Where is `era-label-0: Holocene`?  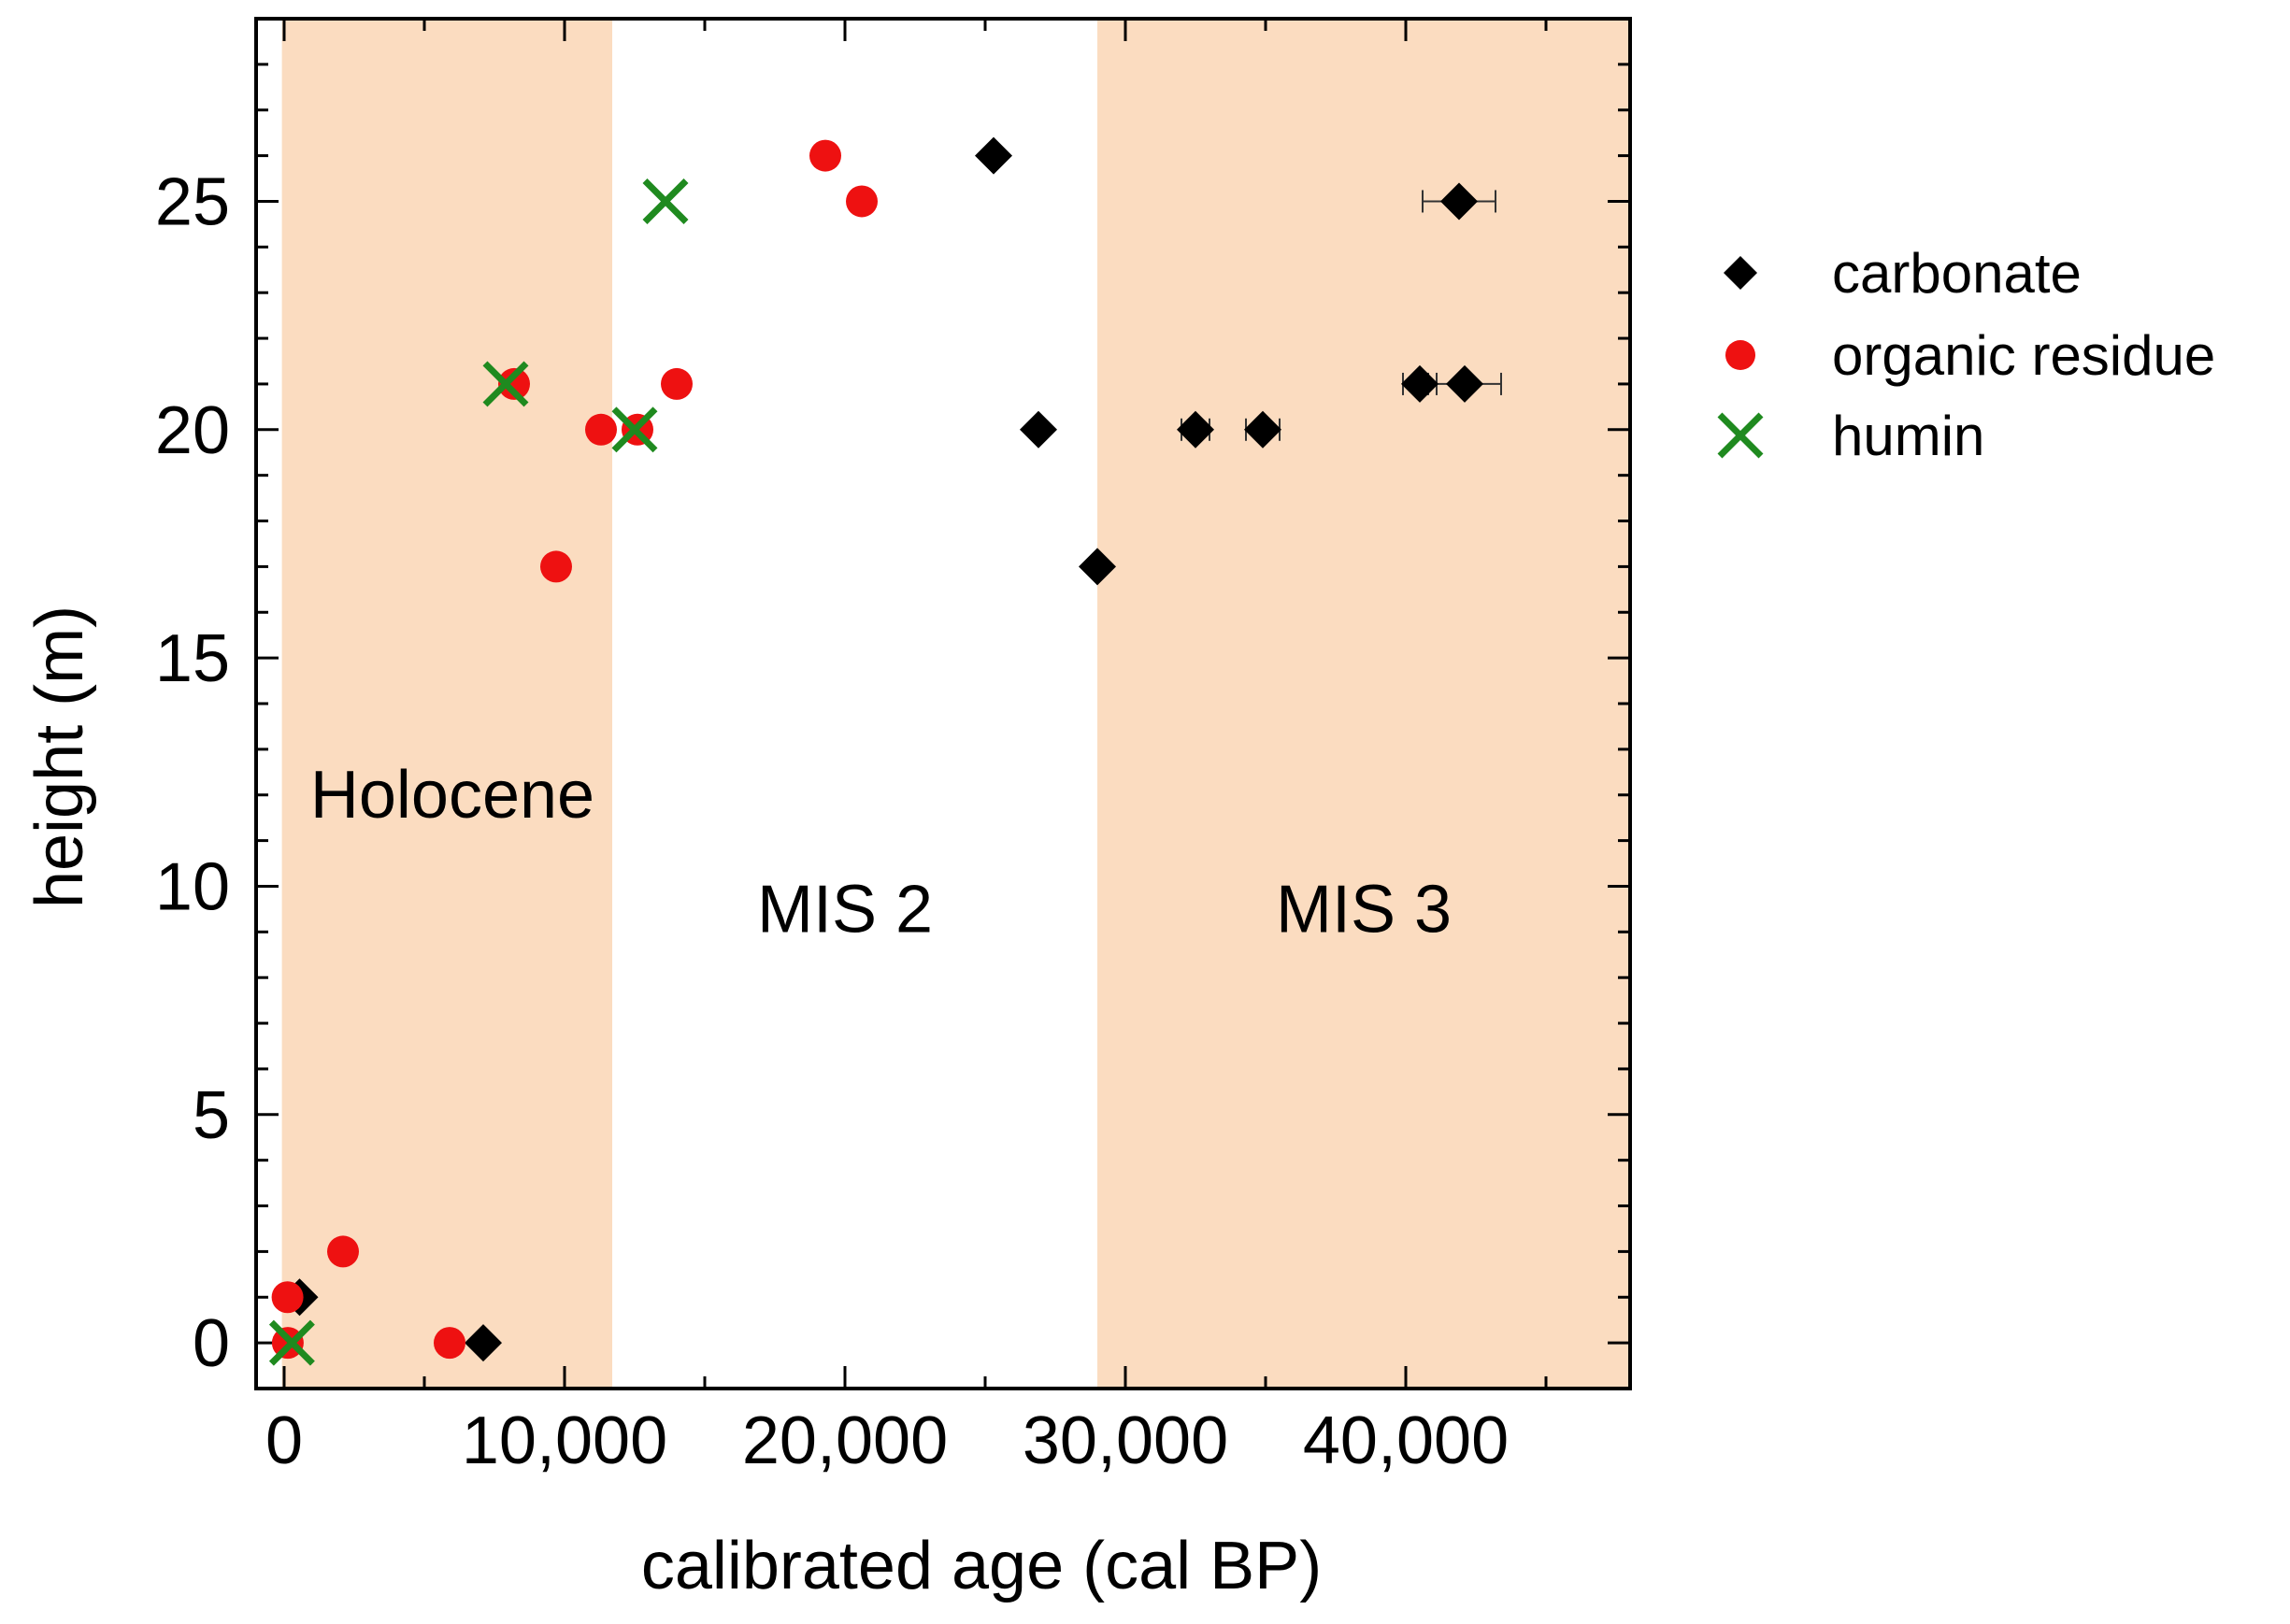 era-label-0: Holocene is located at coordinates (452, 795).